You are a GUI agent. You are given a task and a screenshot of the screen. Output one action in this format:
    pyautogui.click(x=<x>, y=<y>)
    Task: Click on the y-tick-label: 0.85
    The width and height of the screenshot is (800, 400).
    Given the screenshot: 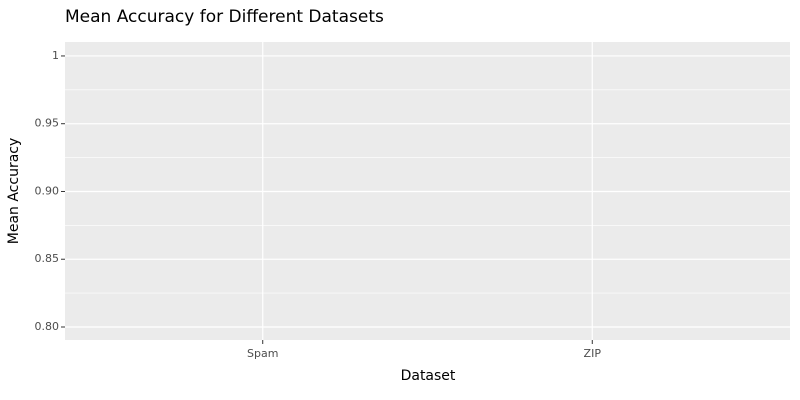 What is the action you would take?
    pyautogui.click(x=47, y=258)
    